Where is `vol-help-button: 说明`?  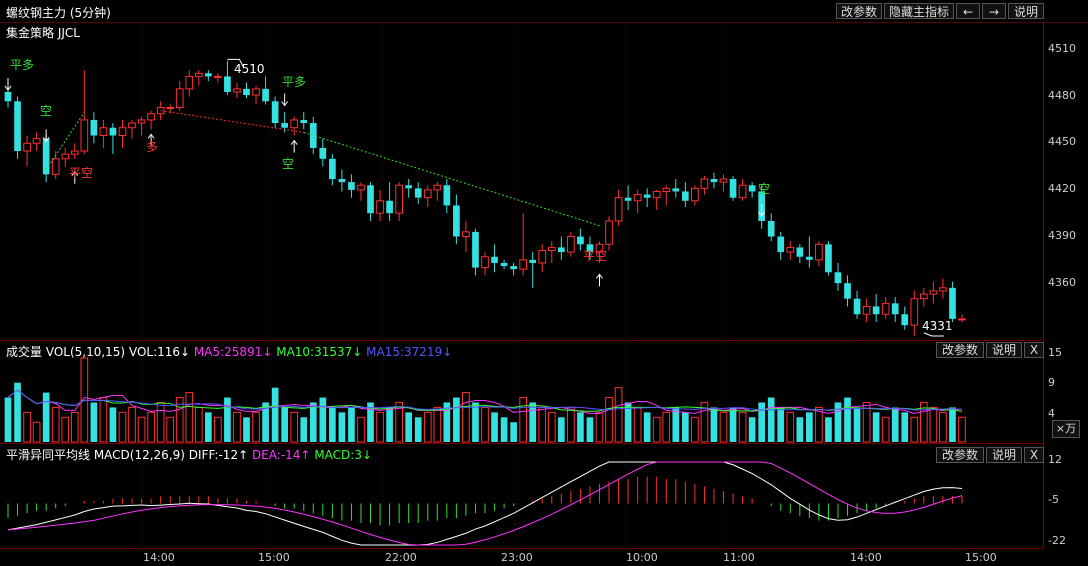 vol-help-button: 说明 is located at coordinates (1004, 350).